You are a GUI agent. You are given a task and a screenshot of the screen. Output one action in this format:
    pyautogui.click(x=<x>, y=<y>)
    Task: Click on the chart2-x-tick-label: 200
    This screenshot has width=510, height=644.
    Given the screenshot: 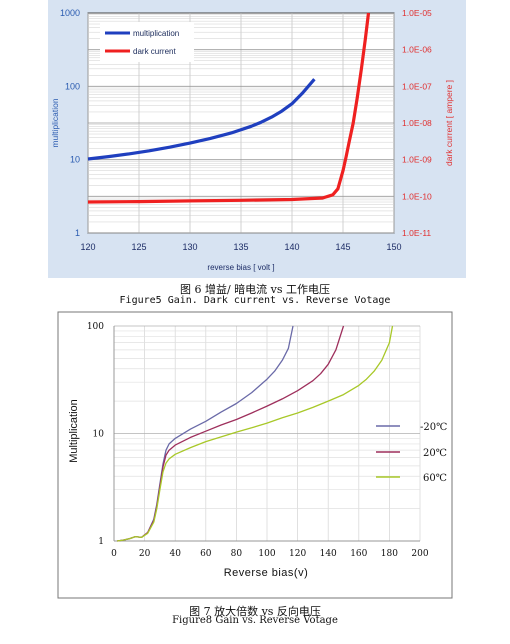 What is the action you would take?
    pyautogui.click(x=419, y=554)
    